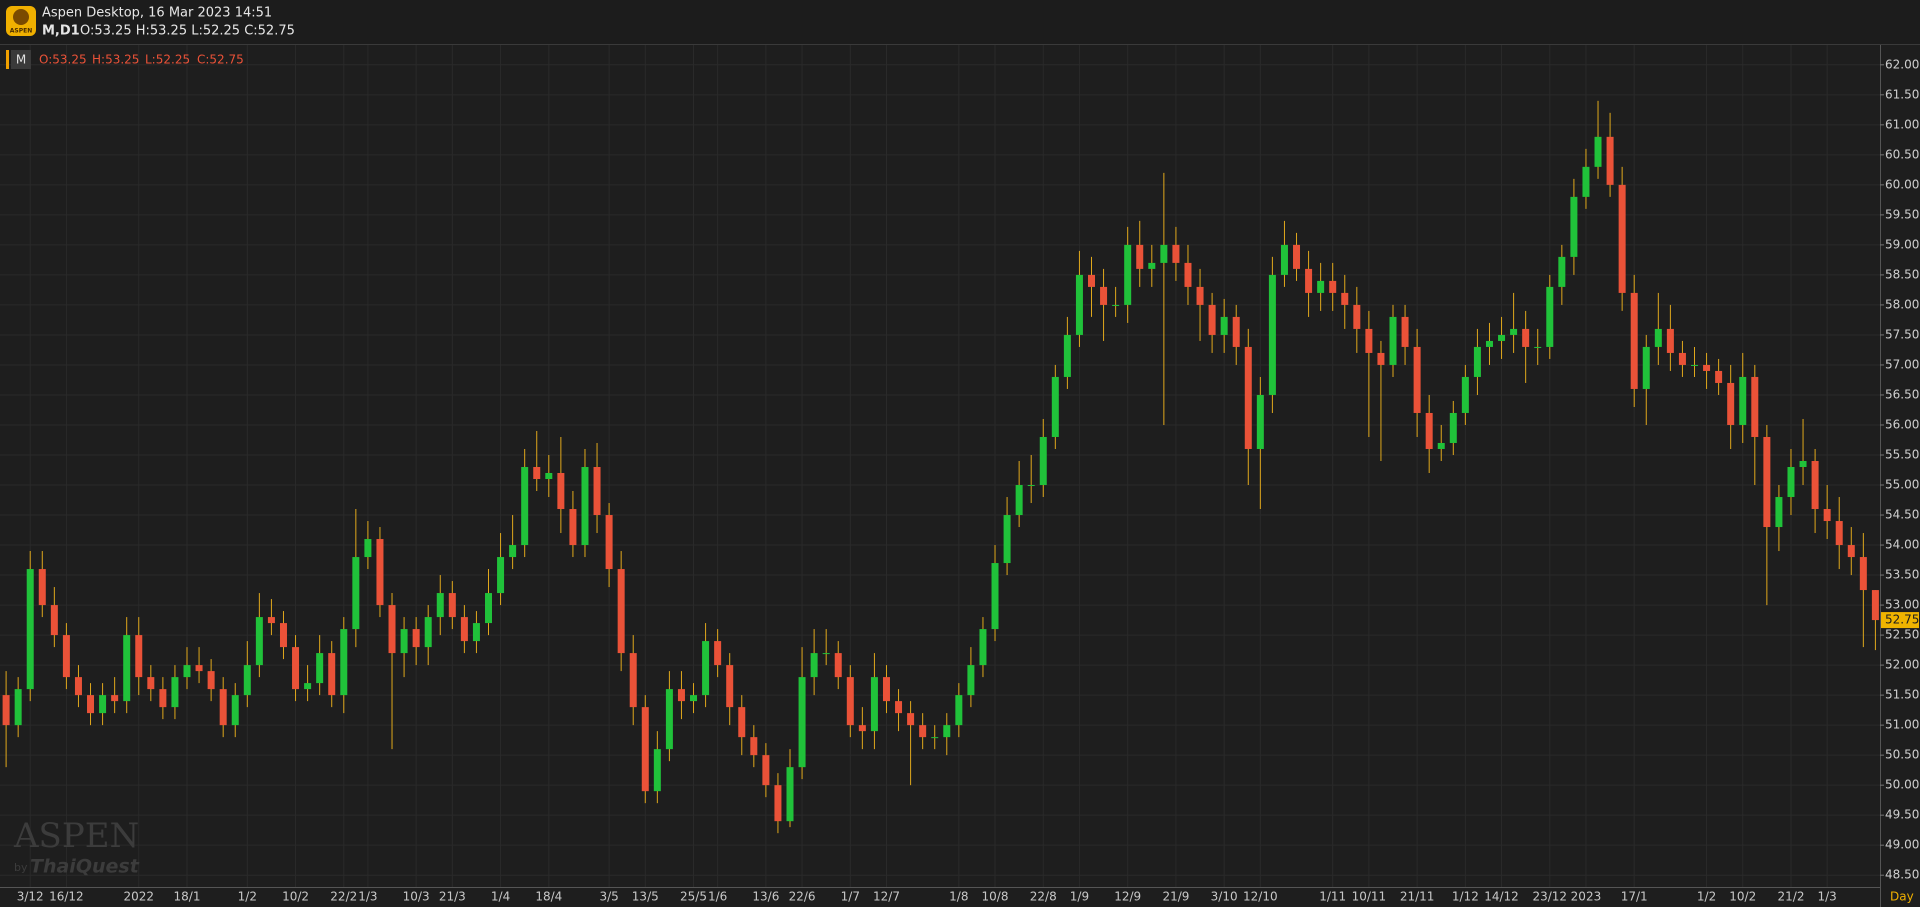 The height and width of the screenshot is (907, 1920). I want to click on x-tick-label: 3/12, so click(30, 897).